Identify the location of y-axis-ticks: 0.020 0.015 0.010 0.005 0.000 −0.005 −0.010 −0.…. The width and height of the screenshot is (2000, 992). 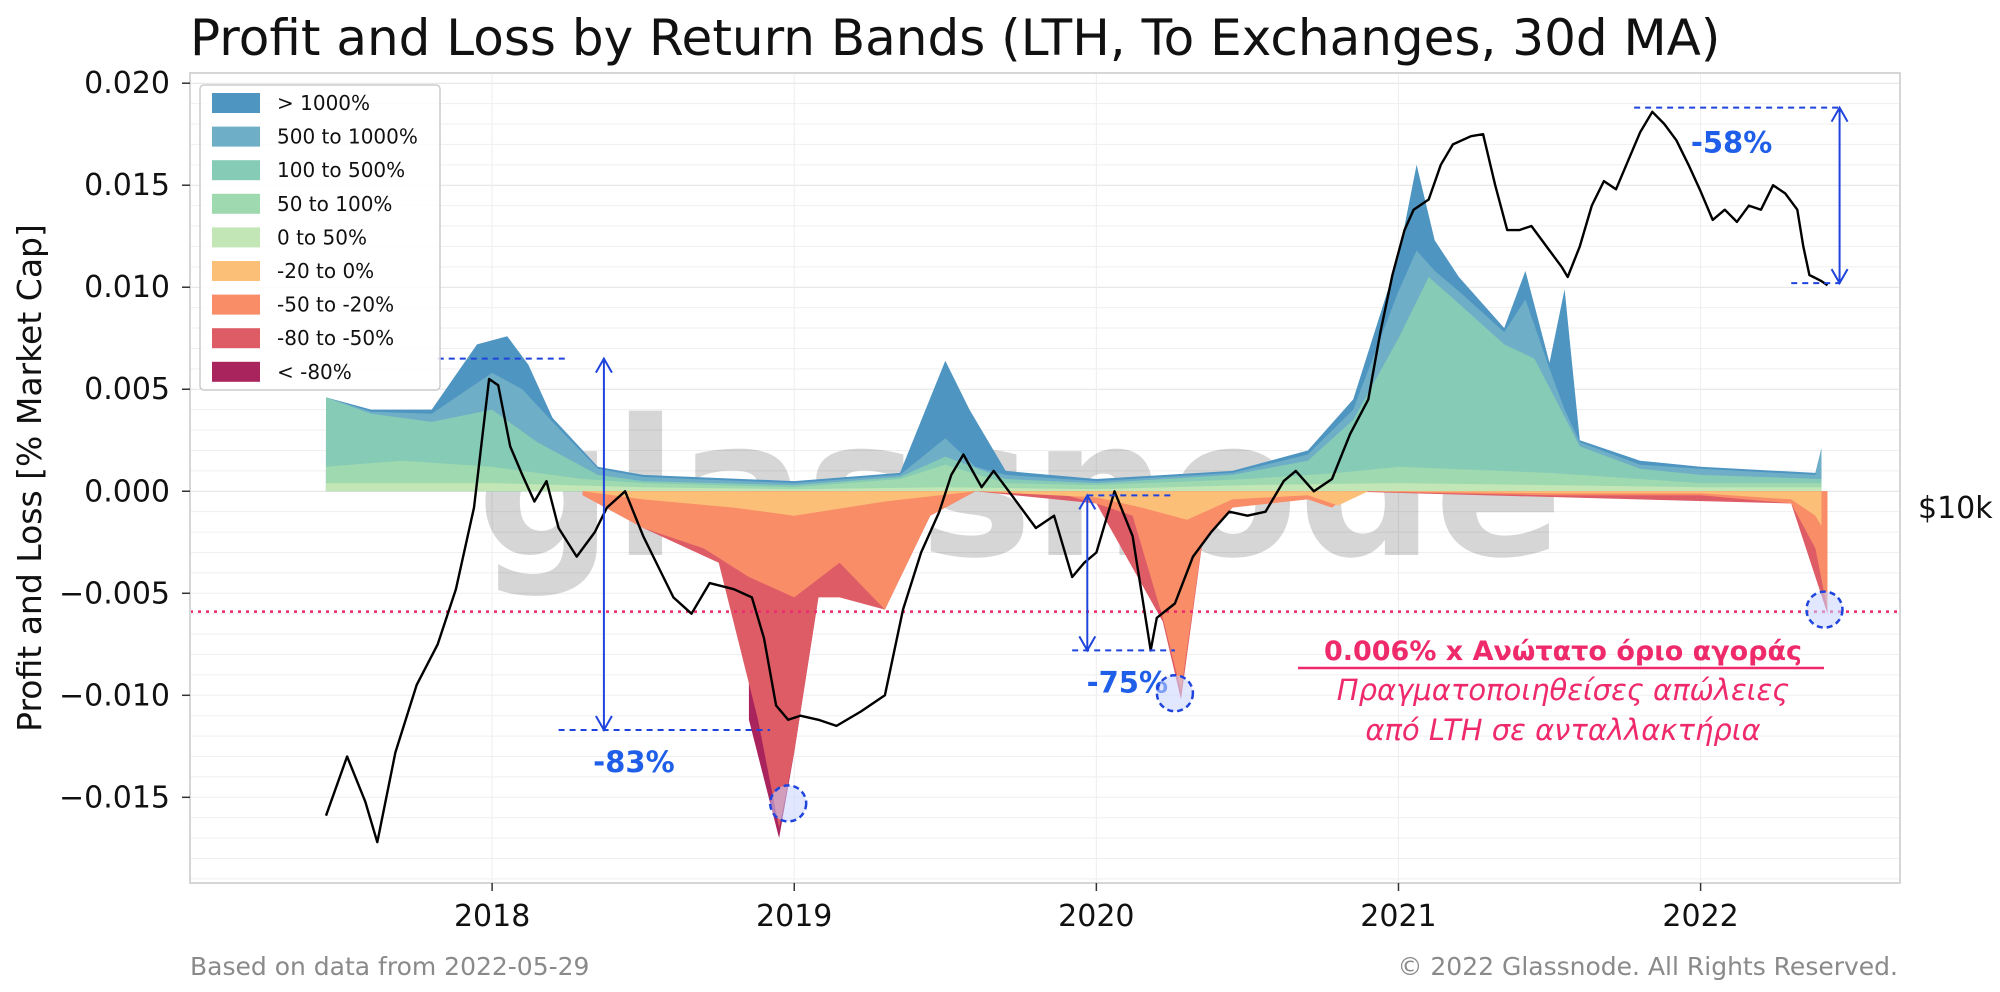
(124, 440).